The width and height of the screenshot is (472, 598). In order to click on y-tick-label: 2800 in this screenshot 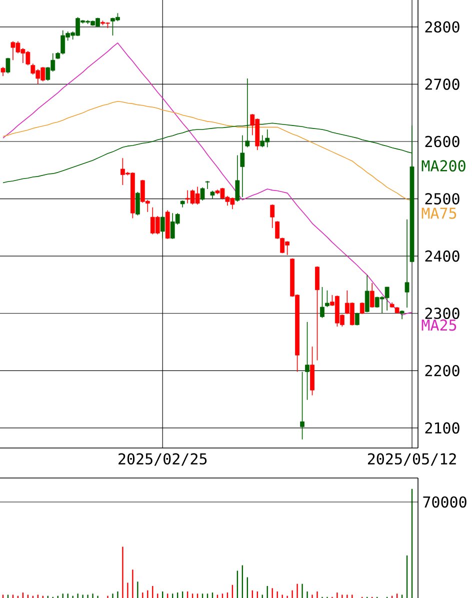, I will do `click(442, 27)`.